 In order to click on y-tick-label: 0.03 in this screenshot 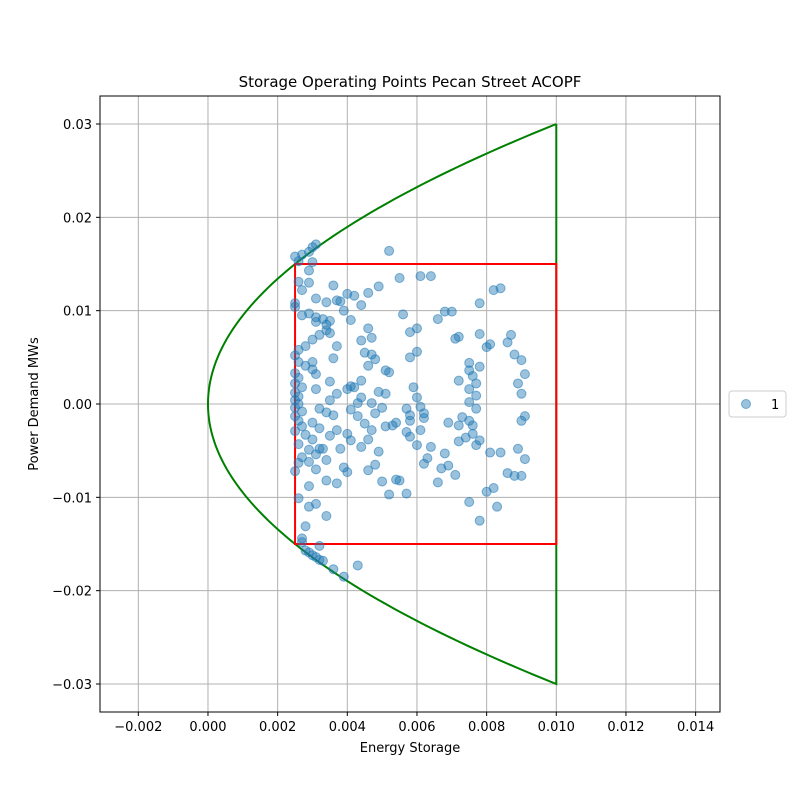, I will do `click(77, 125)`.